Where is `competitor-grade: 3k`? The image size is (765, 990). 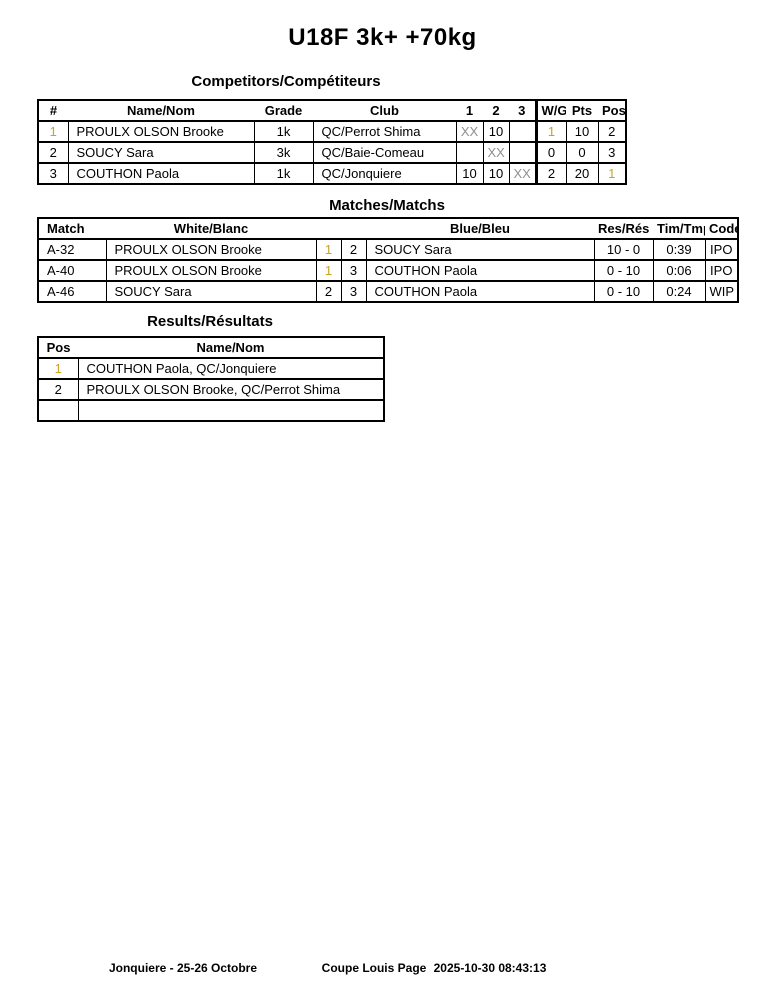 competitor-grade: 3k is located at coordinates (283, 152).